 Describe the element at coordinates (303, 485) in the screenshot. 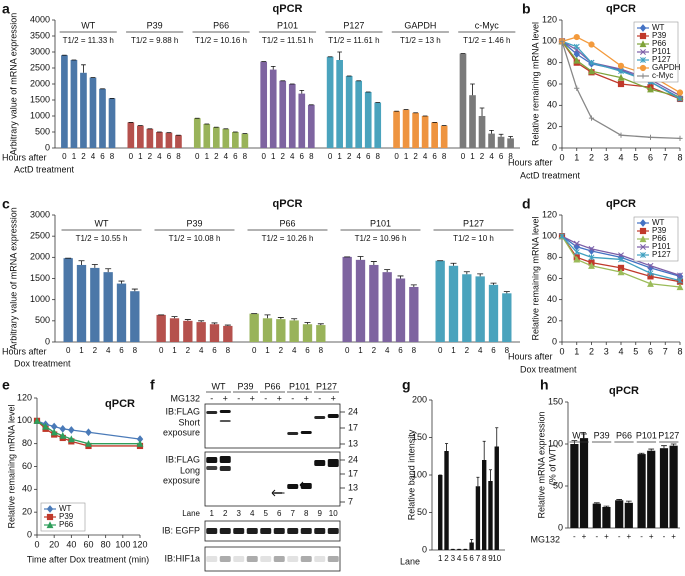

I see `arrow` at that location.